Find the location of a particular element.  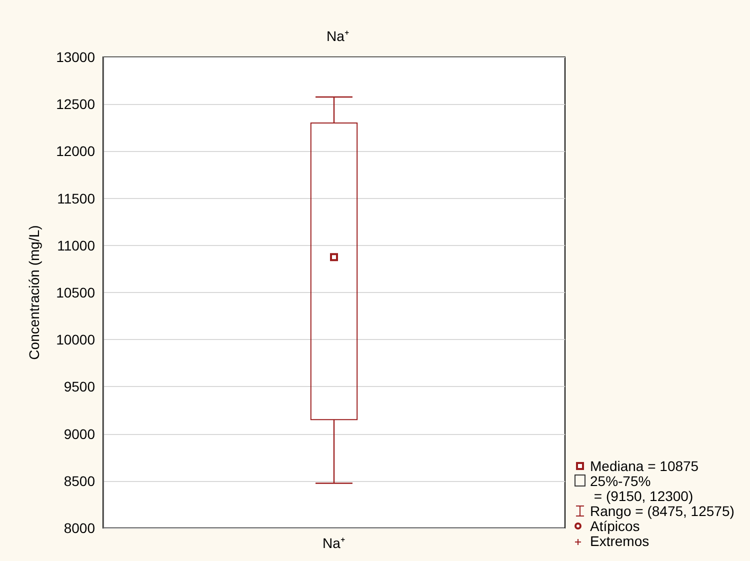

y-tick-label: 8500 is located at coordinates (80, 480).